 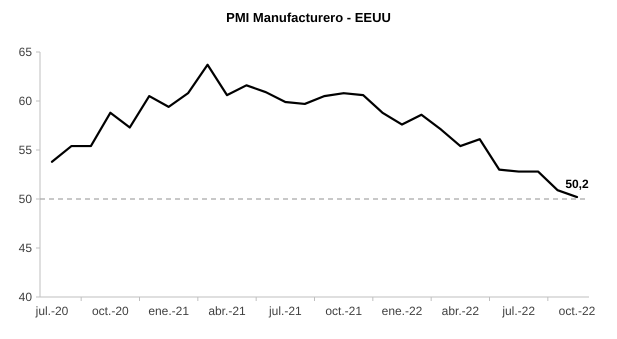 What do you see at coordinates (461, 311) in the screenshot?
I see `x-tick-label: abr.-22` at bounding box center [461, 311].